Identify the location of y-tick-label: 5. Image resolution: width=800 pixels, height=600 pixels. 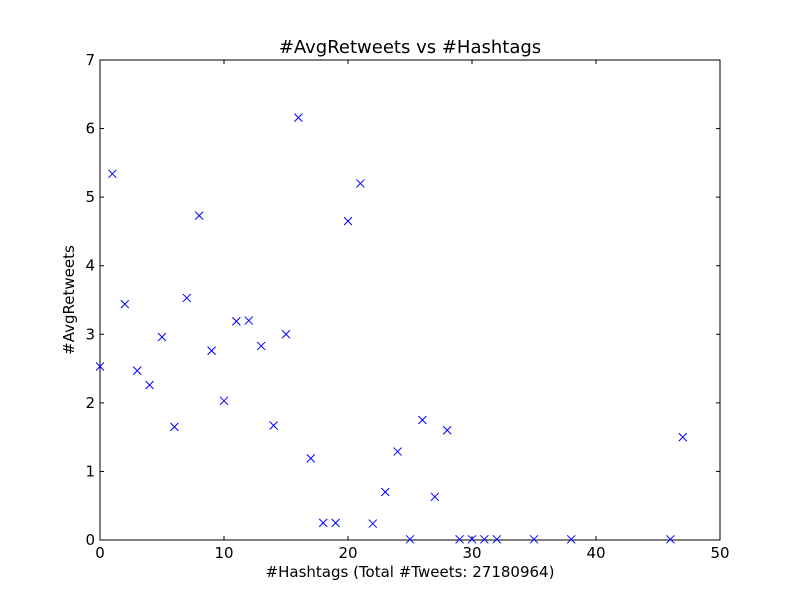
(90, 197).